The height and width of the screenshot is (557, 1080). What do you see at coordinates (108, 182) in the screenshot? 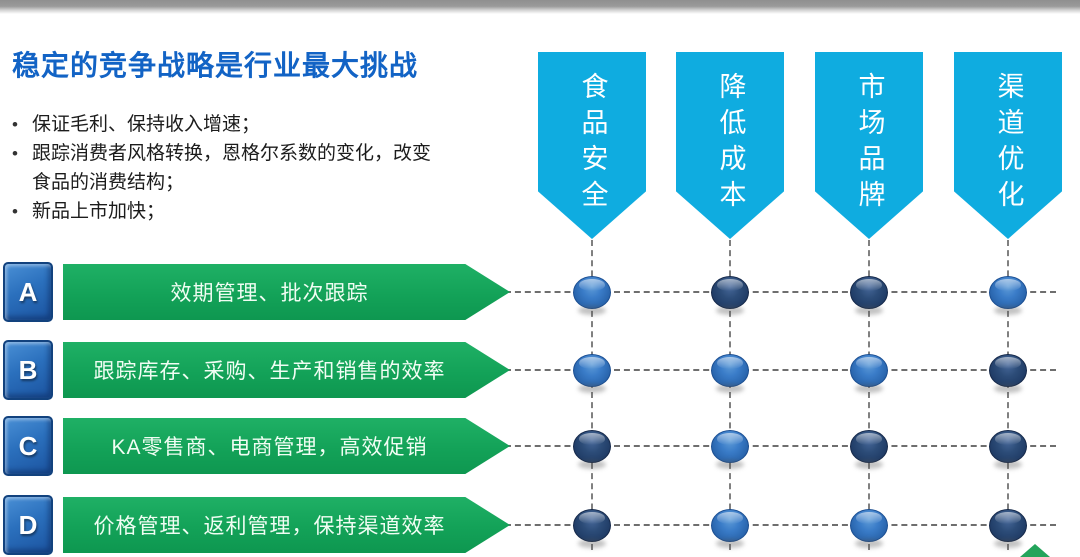
I see `bullet-line: 食品的消费结构；` at bounding box center [108, 182].